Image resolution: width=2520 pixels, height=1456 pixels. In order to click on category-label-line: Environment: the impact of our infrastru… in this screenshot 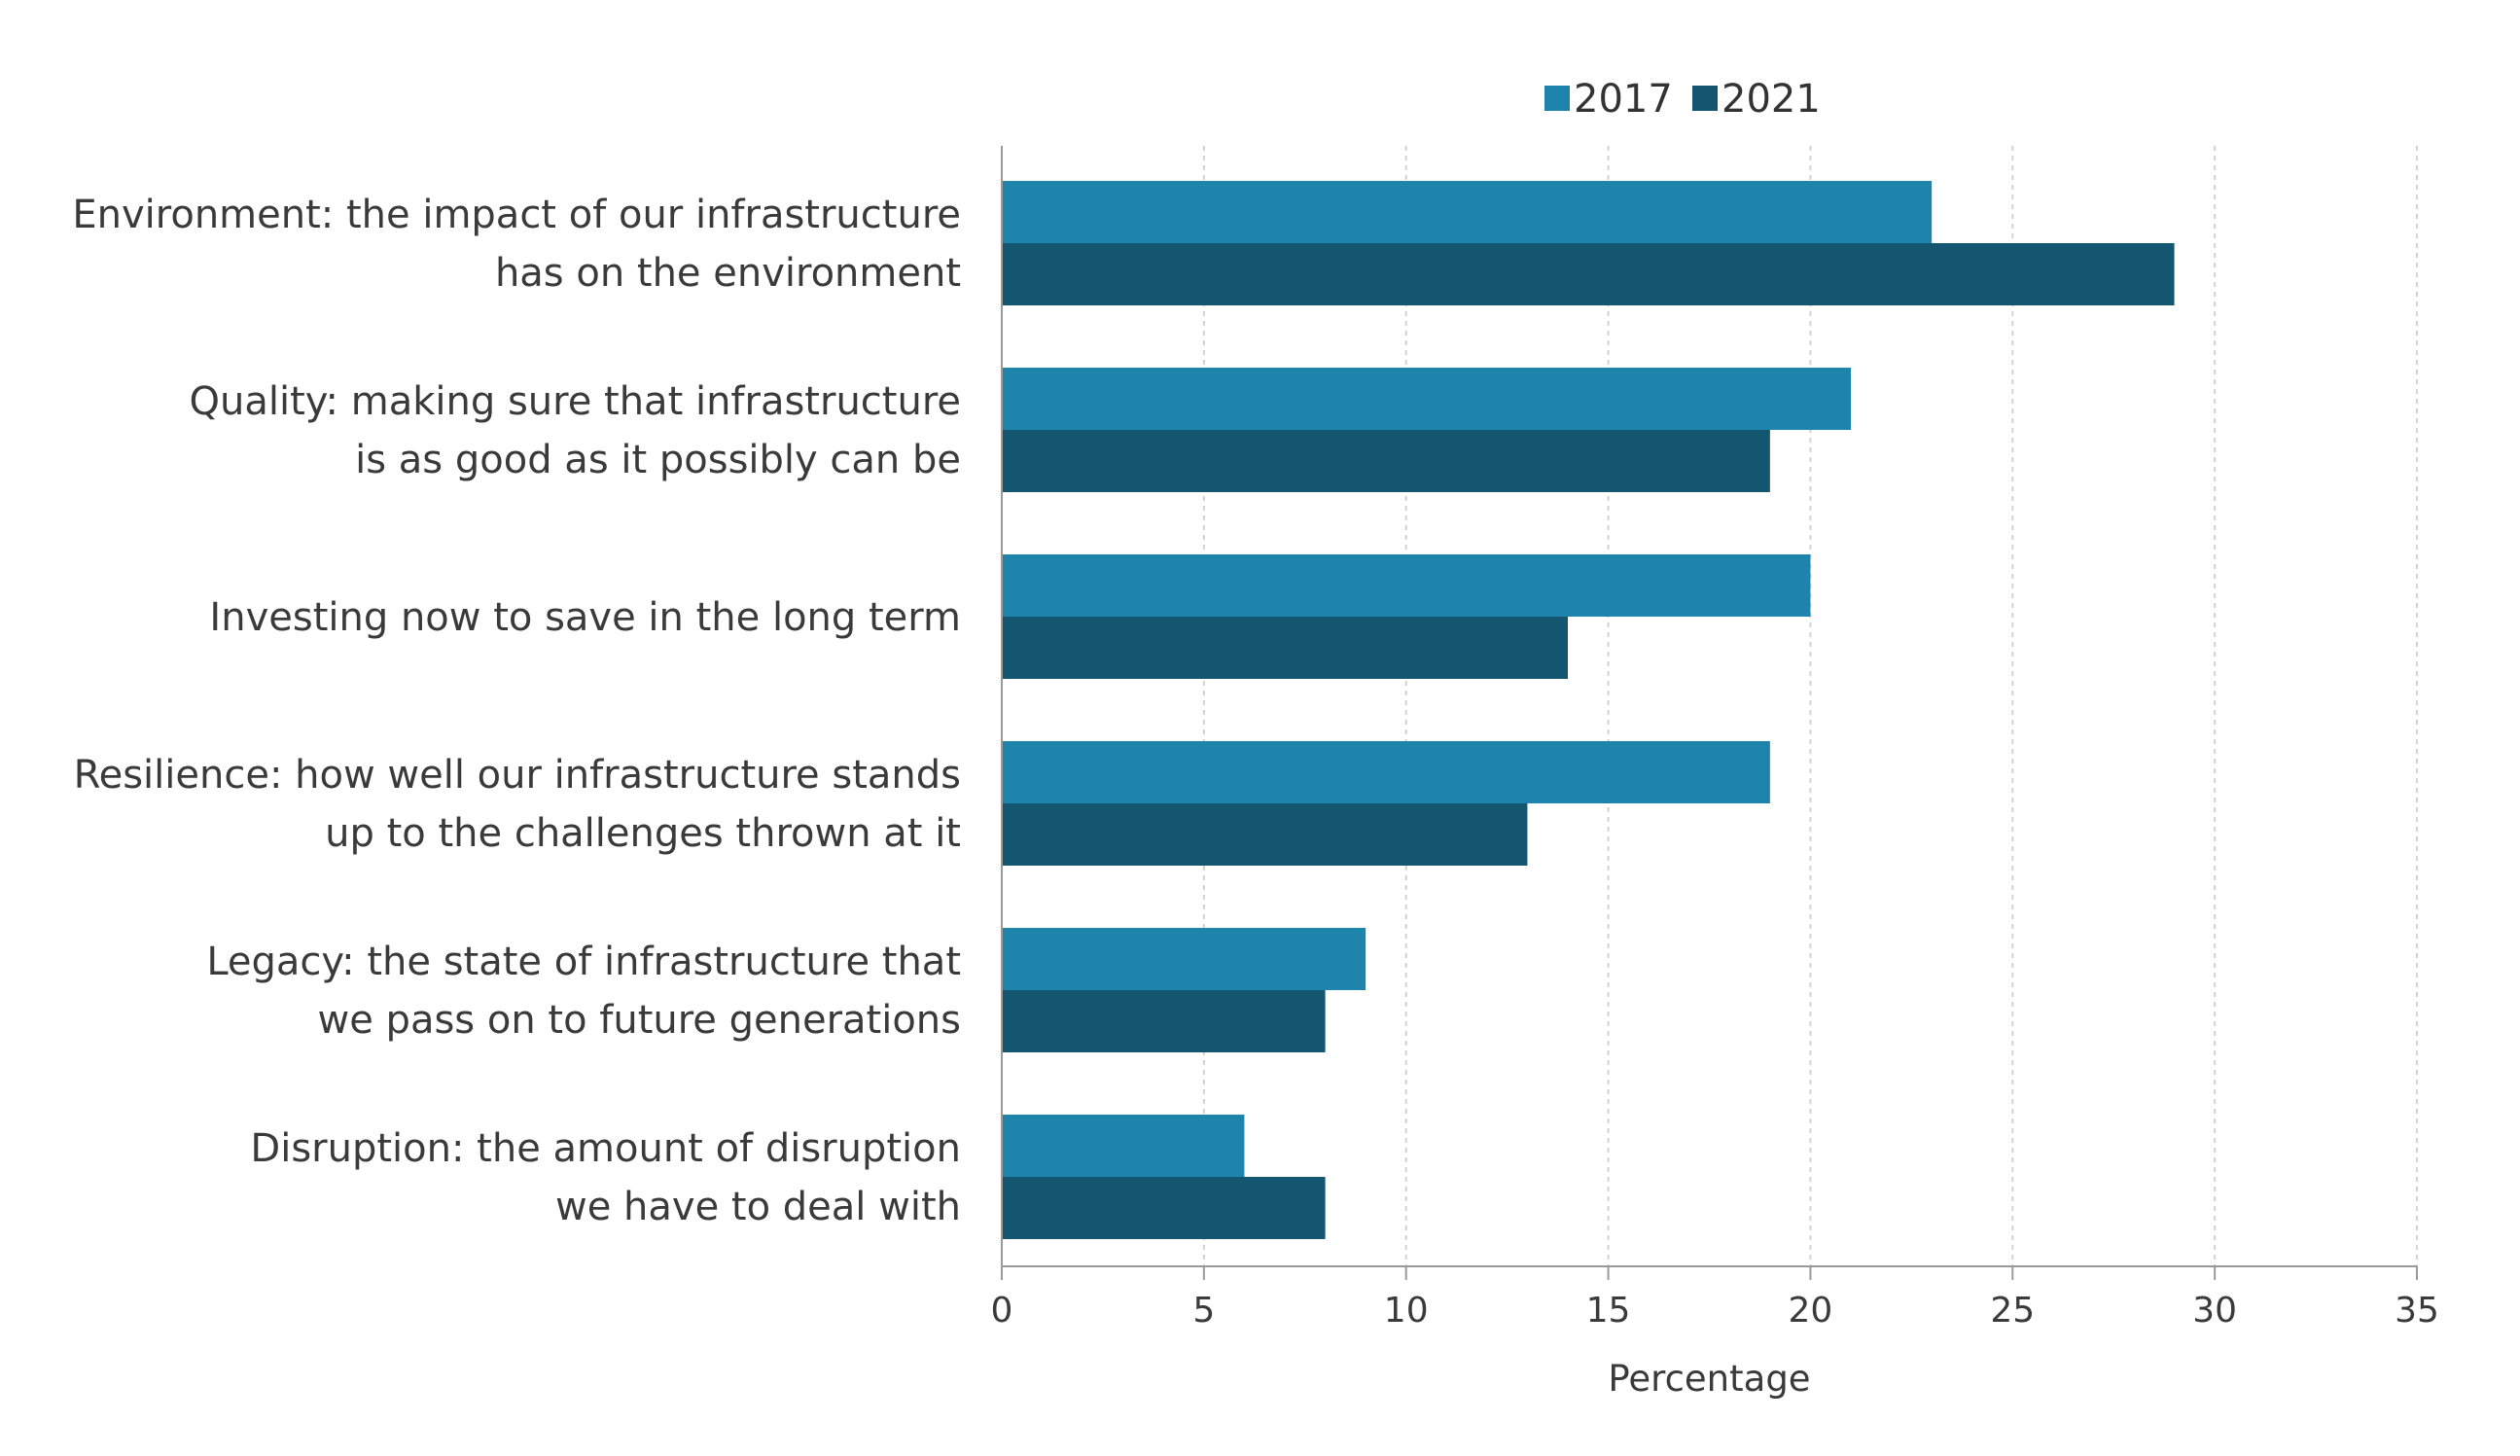, I will do `click(516, 215)`.